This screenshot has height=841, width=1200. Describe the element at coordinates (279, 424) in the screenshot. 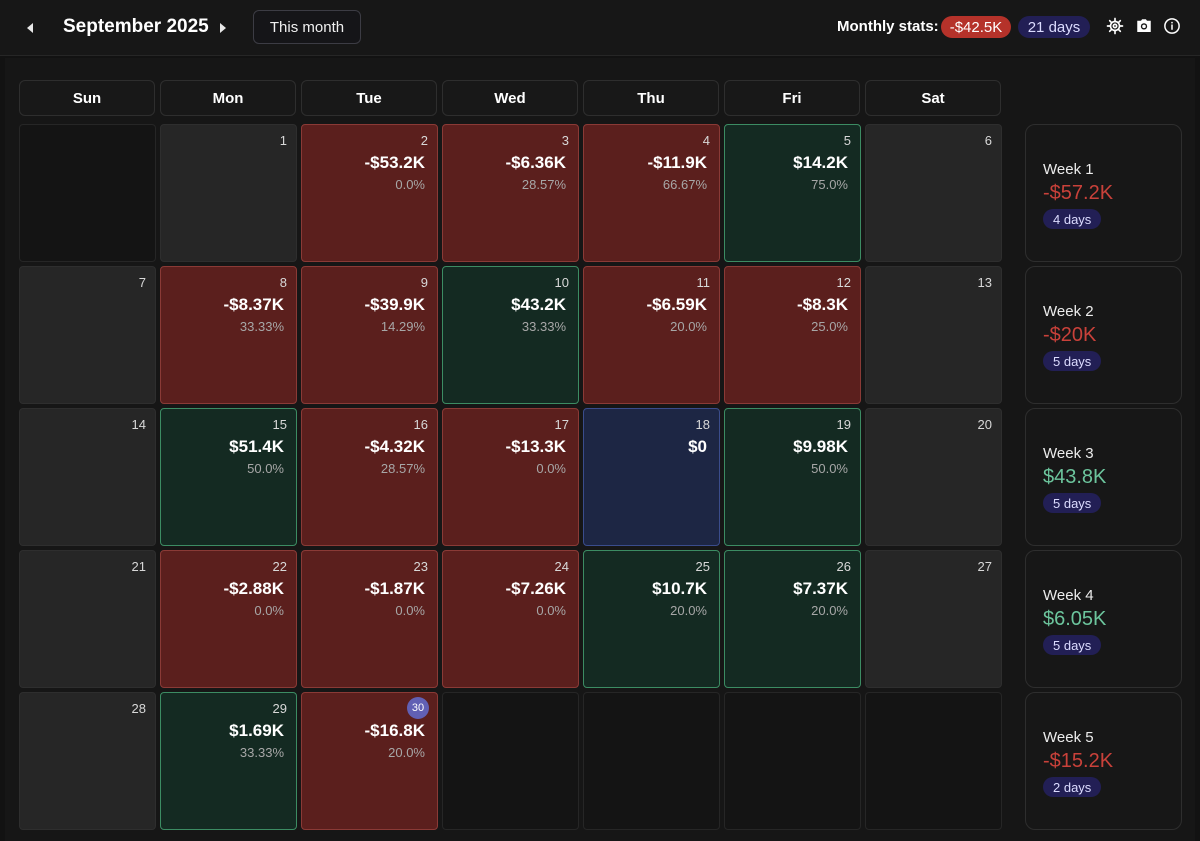

I see `day-number: 15` at that location.